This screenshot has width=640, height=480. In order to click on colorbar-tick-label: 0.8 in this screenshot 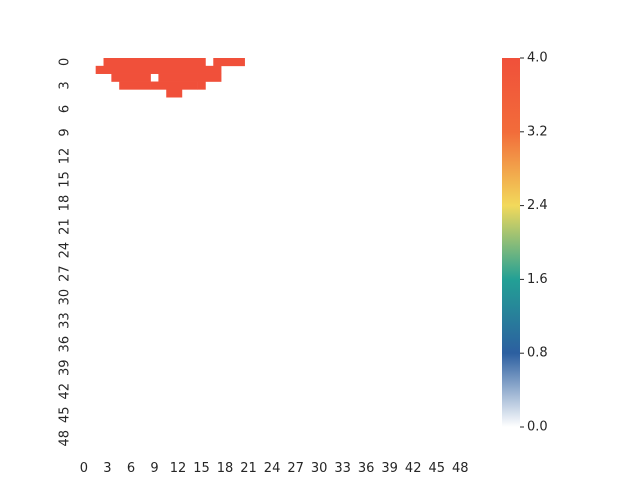, I will do `click(537, 353)`.